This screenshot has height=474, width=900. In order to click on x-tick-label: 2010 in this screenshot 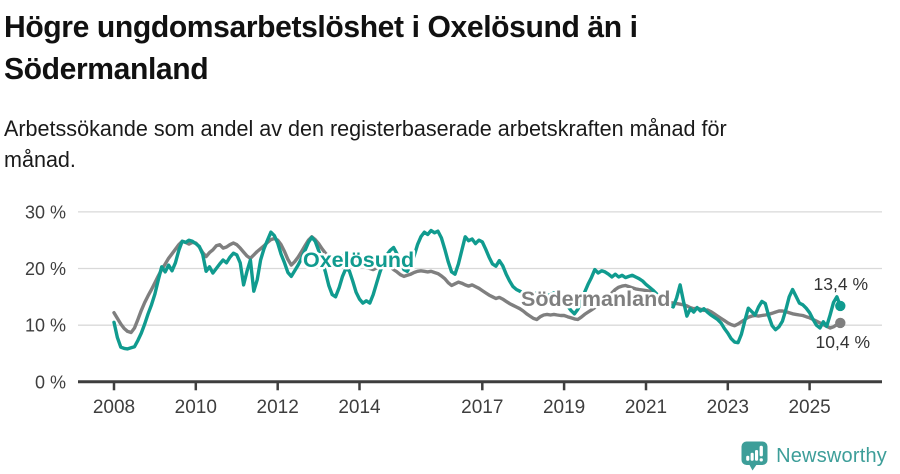, I will do `click(196, 407)`.